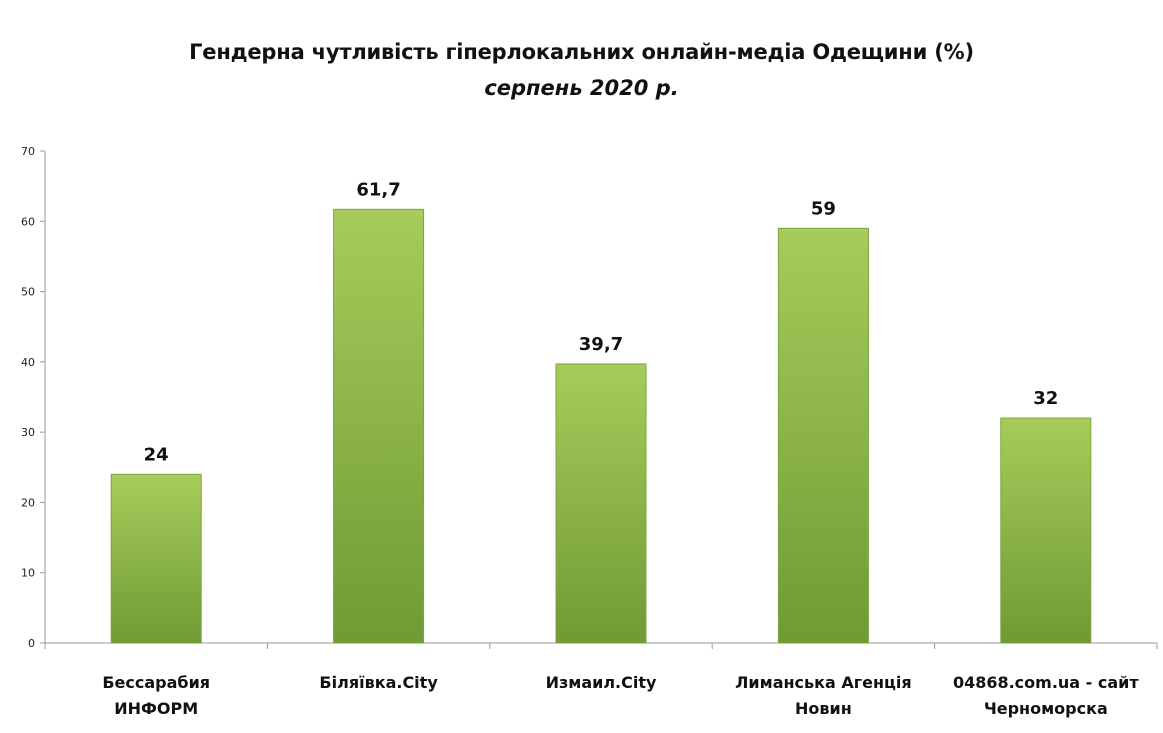 The image size is (1163, 733). I want to click on y-tick-label: 20, so click(28, 502).